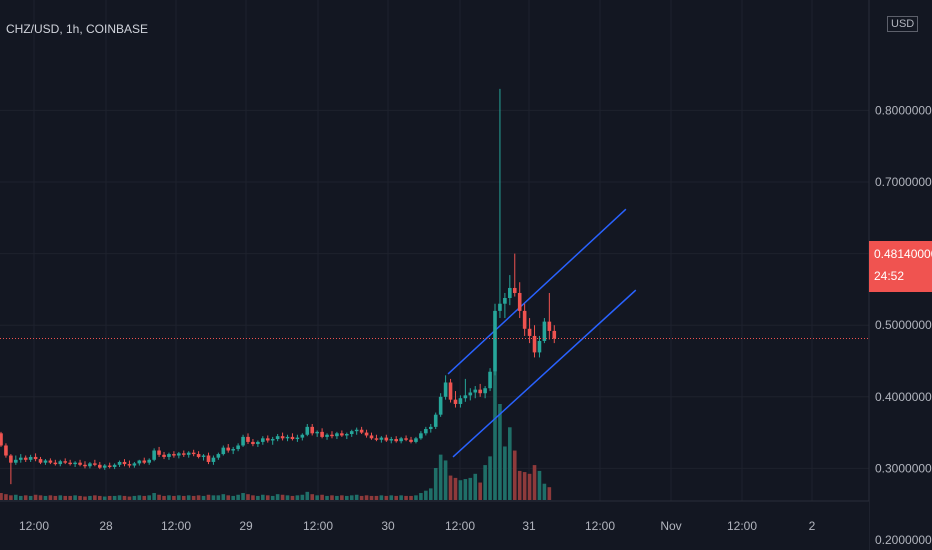 The height and width of the screenshot is (550, 932). Describe the element at coordinates (889, 276) in the screenshot. I see `bar-countdown: 24:52` at that location.